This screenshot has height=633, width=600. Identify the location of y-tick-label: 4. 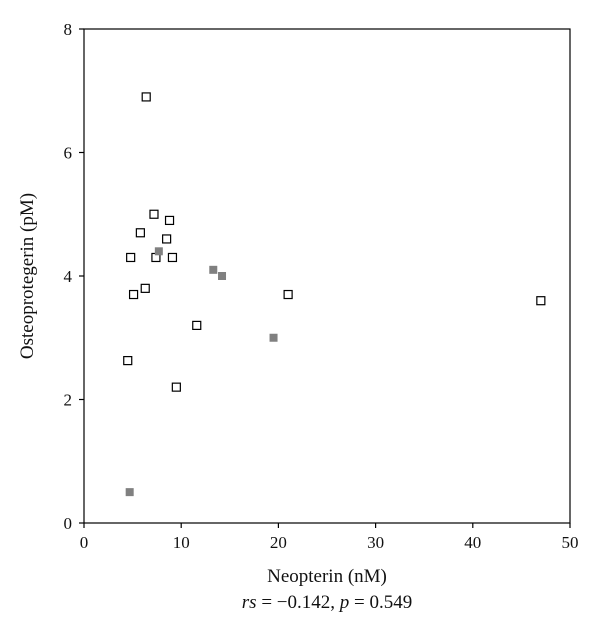
(68, 276).